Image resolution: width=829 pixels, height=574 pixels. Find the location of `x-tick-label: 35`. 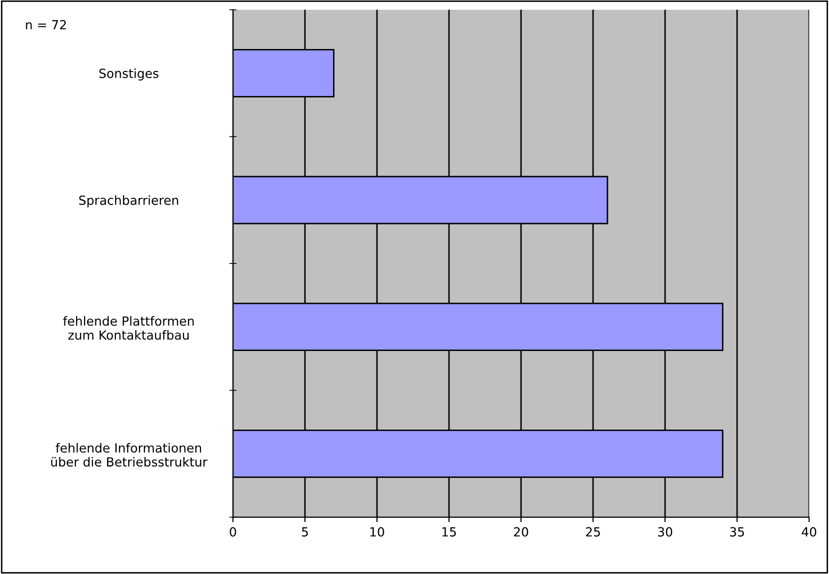

x-tick-label: 35 is located at coordinates (737, 532).